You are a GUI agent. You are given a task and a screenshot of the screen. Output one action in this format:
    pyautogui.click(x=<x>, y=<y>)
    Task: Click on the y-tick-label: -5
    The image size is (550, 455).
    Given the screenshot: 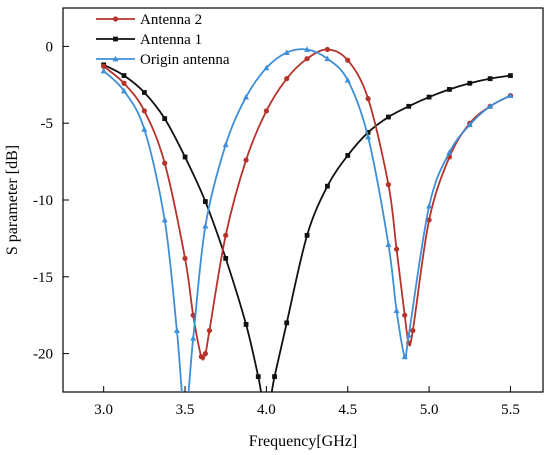 What is the action you would take?
    pyautogui.click(x=47, y=124)
    